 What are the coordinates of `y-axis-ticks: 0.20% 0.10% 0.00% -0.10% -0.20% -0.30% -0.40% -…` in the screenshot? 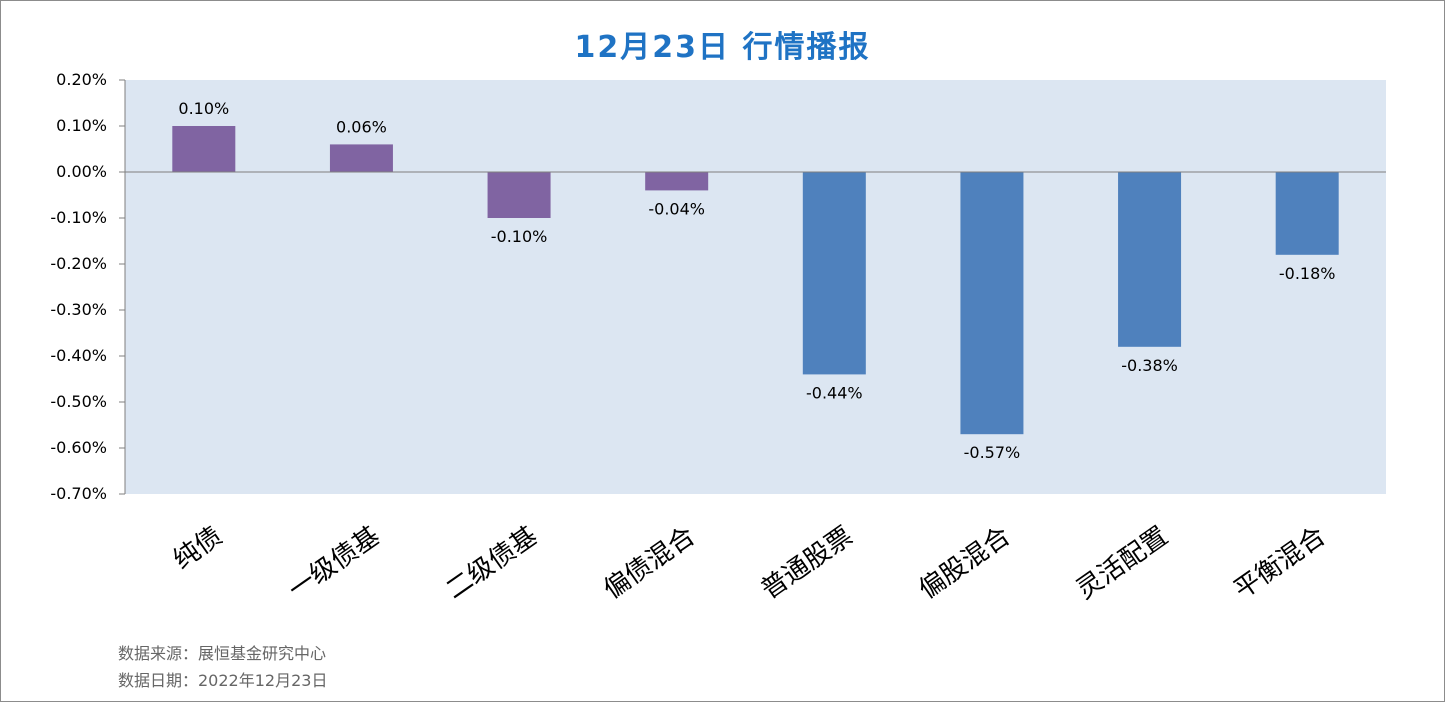 It's located at (87, 286).